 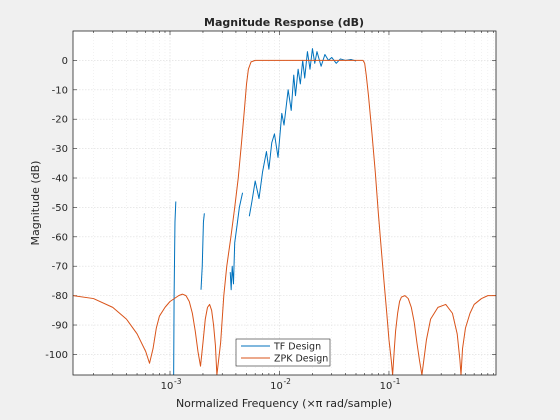 What do you see at coordinates (287, 381) in the screenshot?
I see `x-tick-label-exponent: -2` at bounding box center [287, 381].